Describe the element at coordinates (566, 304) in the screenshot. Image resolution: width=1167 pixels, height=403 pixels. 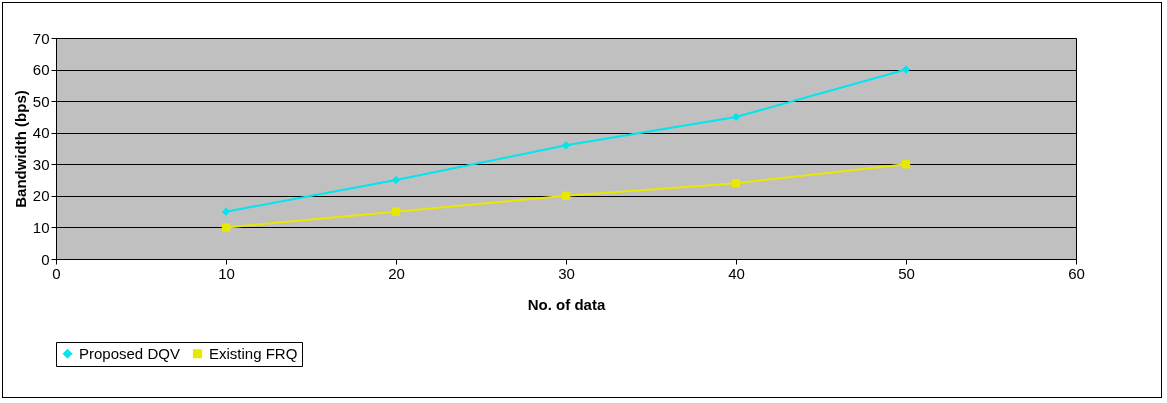
I see `x-axis-title: No. of data` at that location.